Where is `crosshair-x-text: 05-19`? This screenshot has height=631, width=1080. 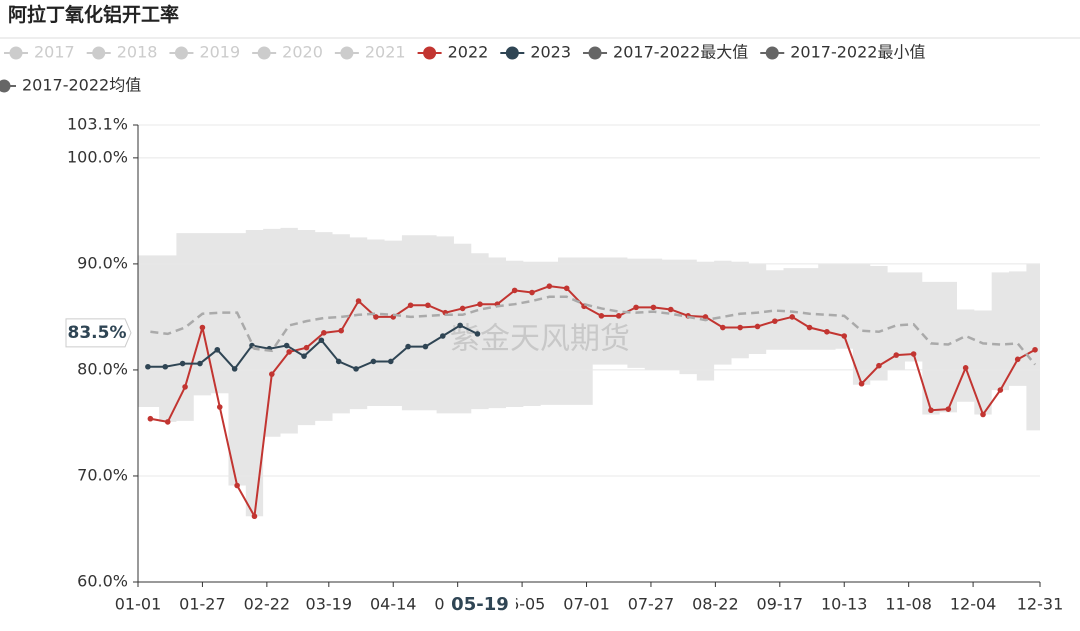
crosshair-x-text: 05-19 is located at coordinates (480, 604).